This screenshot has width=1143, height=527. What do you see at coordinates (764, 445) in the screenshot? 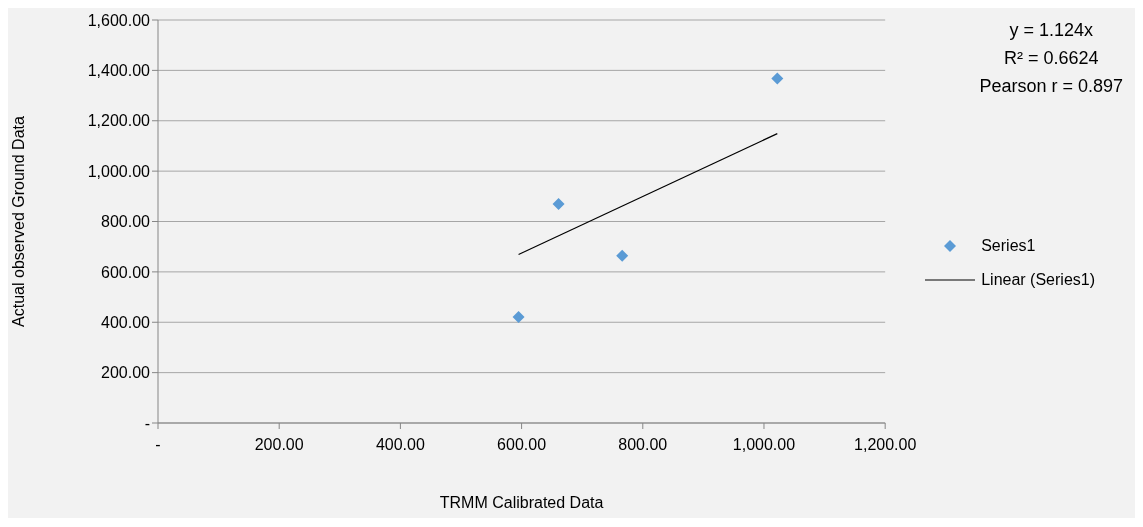
I see `x-tick-label: 1,000.00` at bounding box center [764, 445].